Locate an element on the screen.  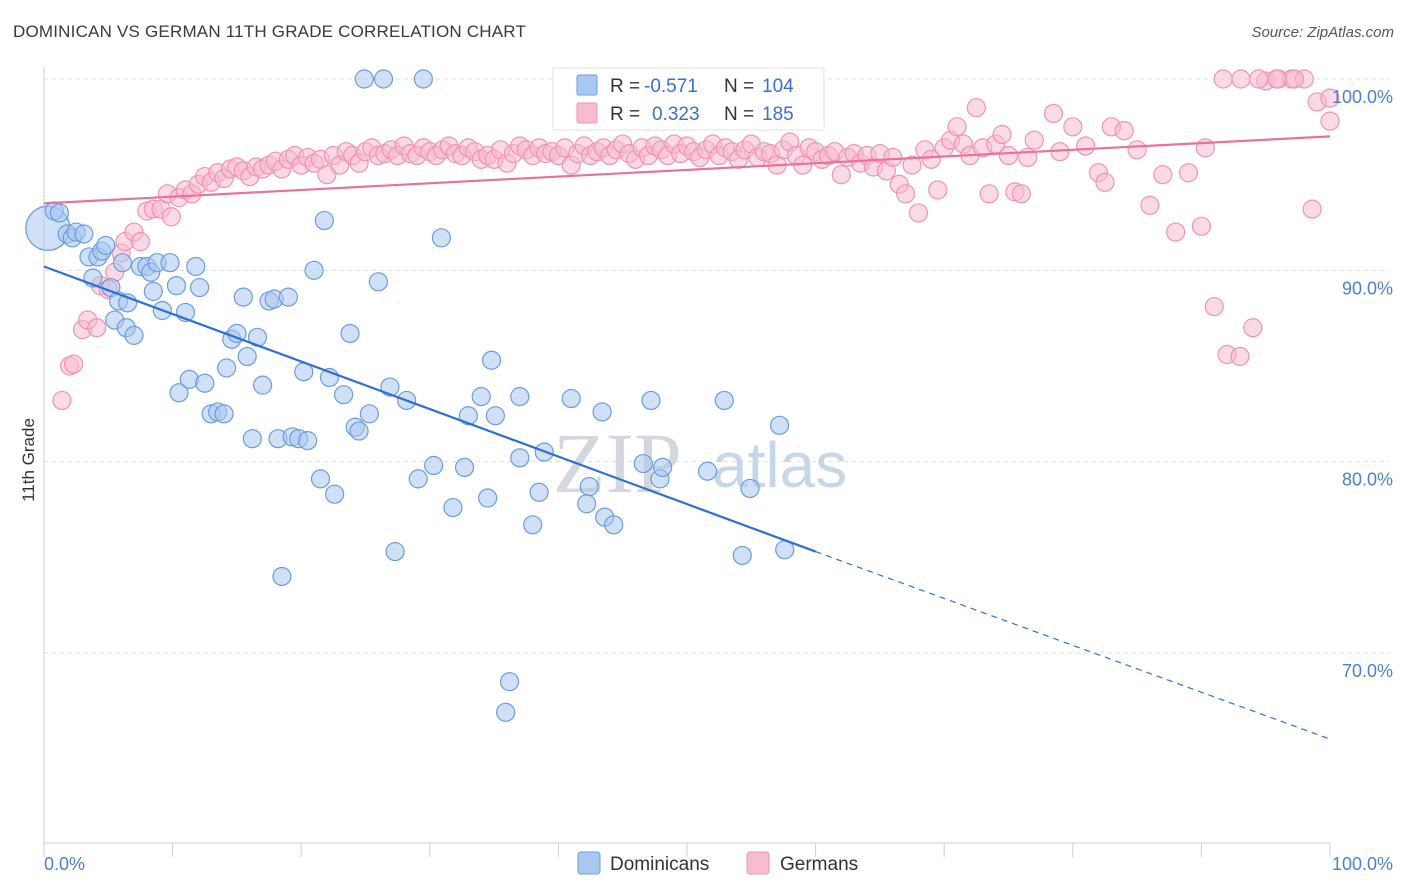
legend-n-label-1: N = is located at coordinates (739, 86).